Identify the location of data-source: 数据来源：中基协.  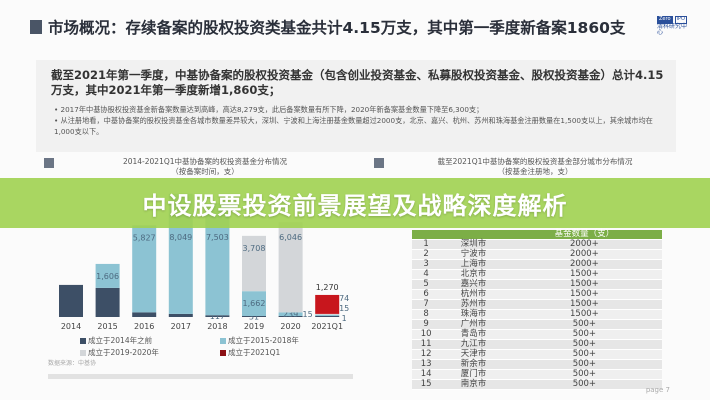
(72, 363).